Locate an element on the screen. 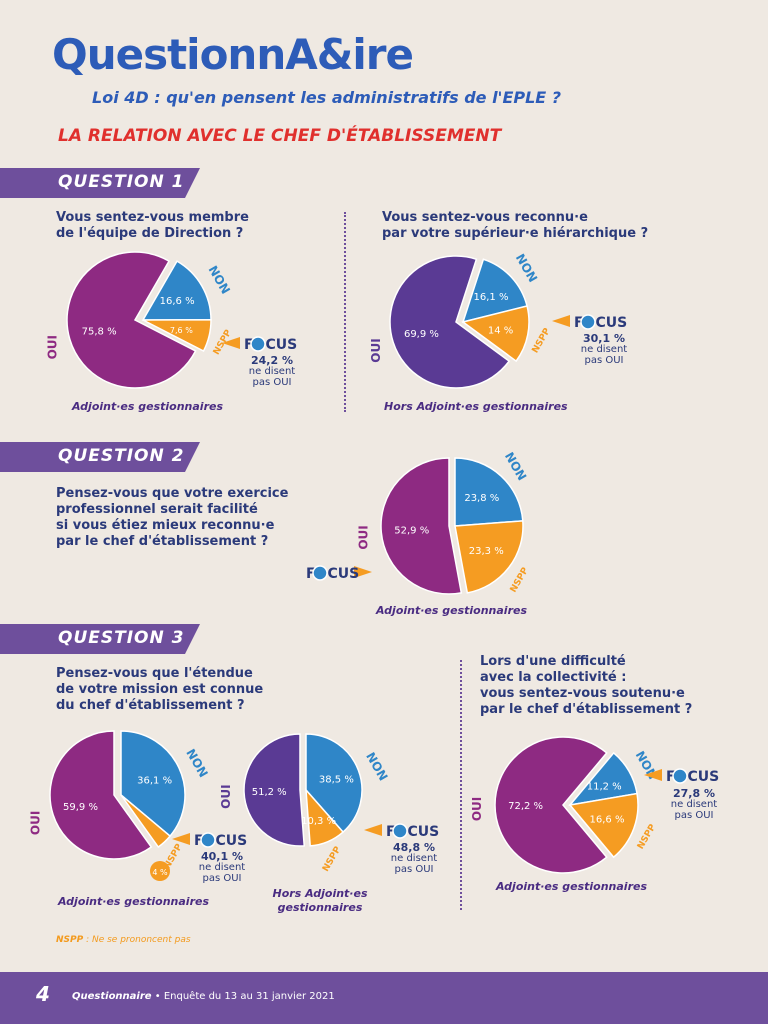 This screenshot has width=768, height=1024. q3b-slice-non is located at coordinates (334, 783).